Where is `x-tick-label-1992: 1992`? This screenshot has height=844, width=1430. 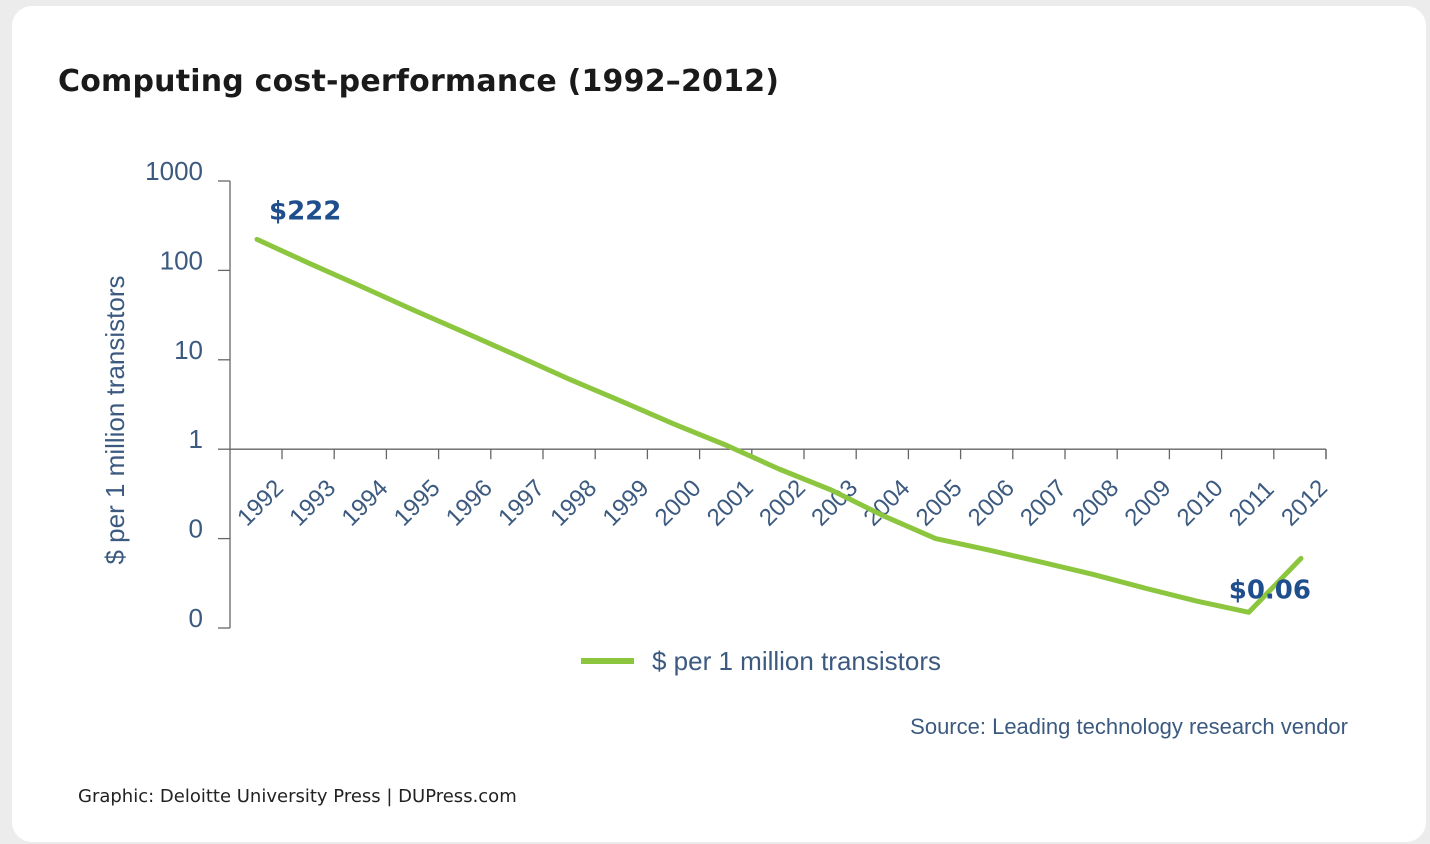
x-tick-label-1992: 1992 is located at coordinates (260, 503).